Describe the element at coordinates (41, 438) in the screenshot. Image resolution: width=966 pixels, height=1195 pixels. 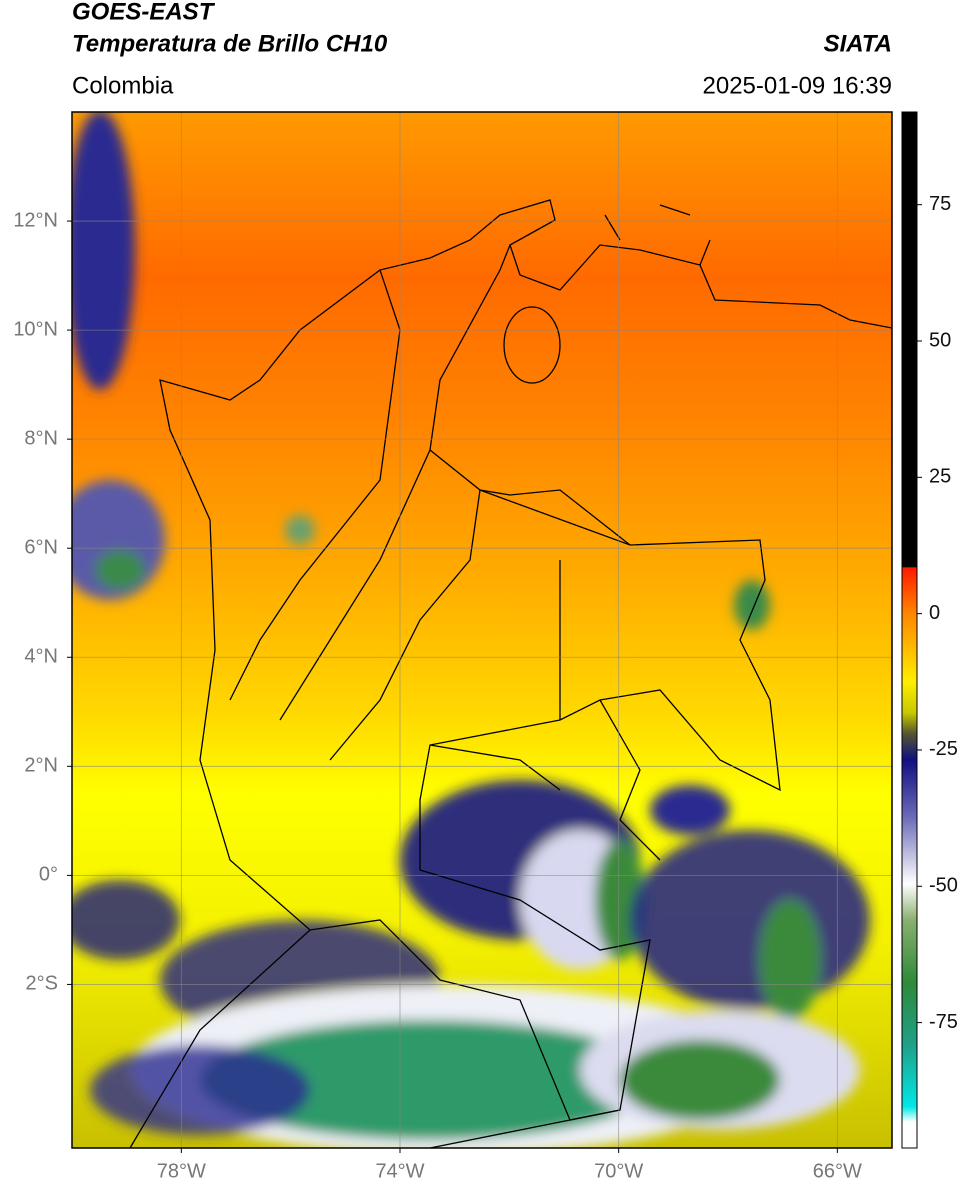
I see `lat-tick-label: 8°N` at that location.